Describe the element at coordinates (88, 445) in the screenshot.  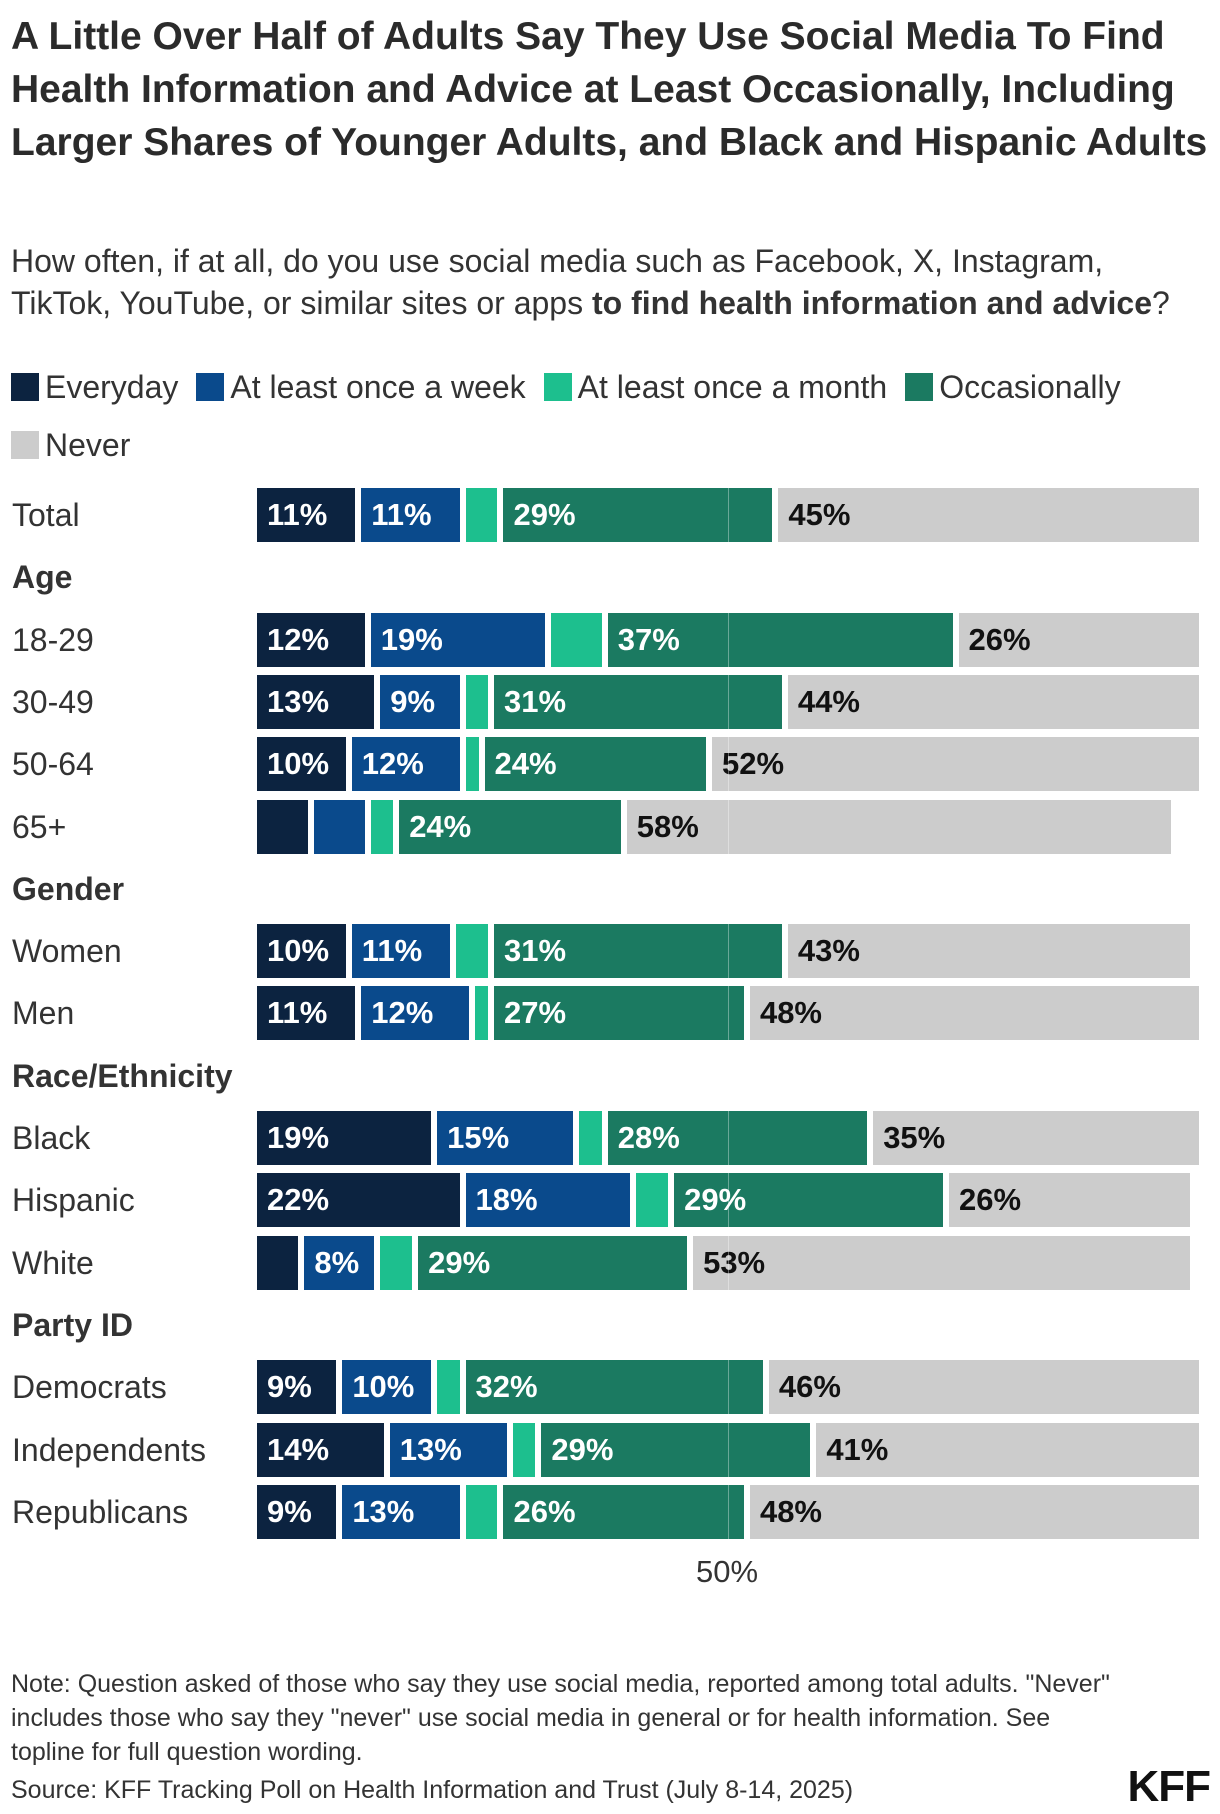
I see `legend-label: Never` at that location.